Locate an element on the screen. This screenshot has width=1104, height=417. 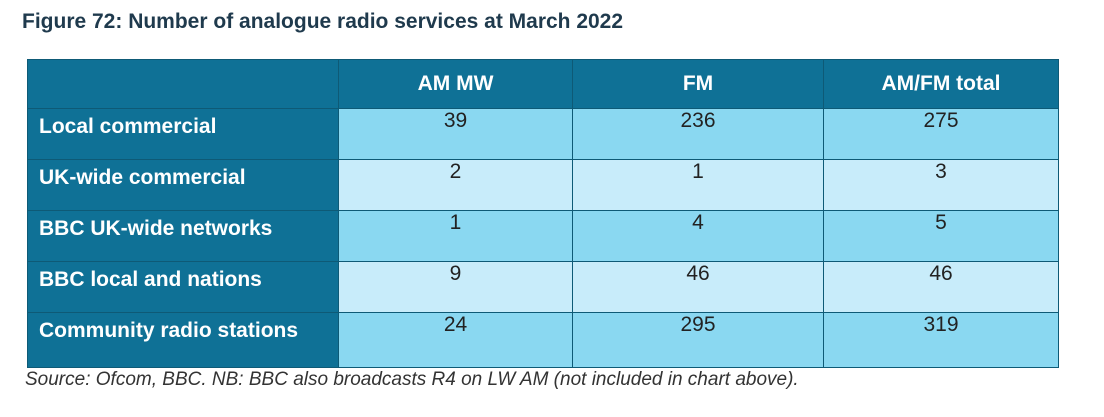
table-row: UK-wide commercial 2 1 3 is located at coordinates (543, 185).